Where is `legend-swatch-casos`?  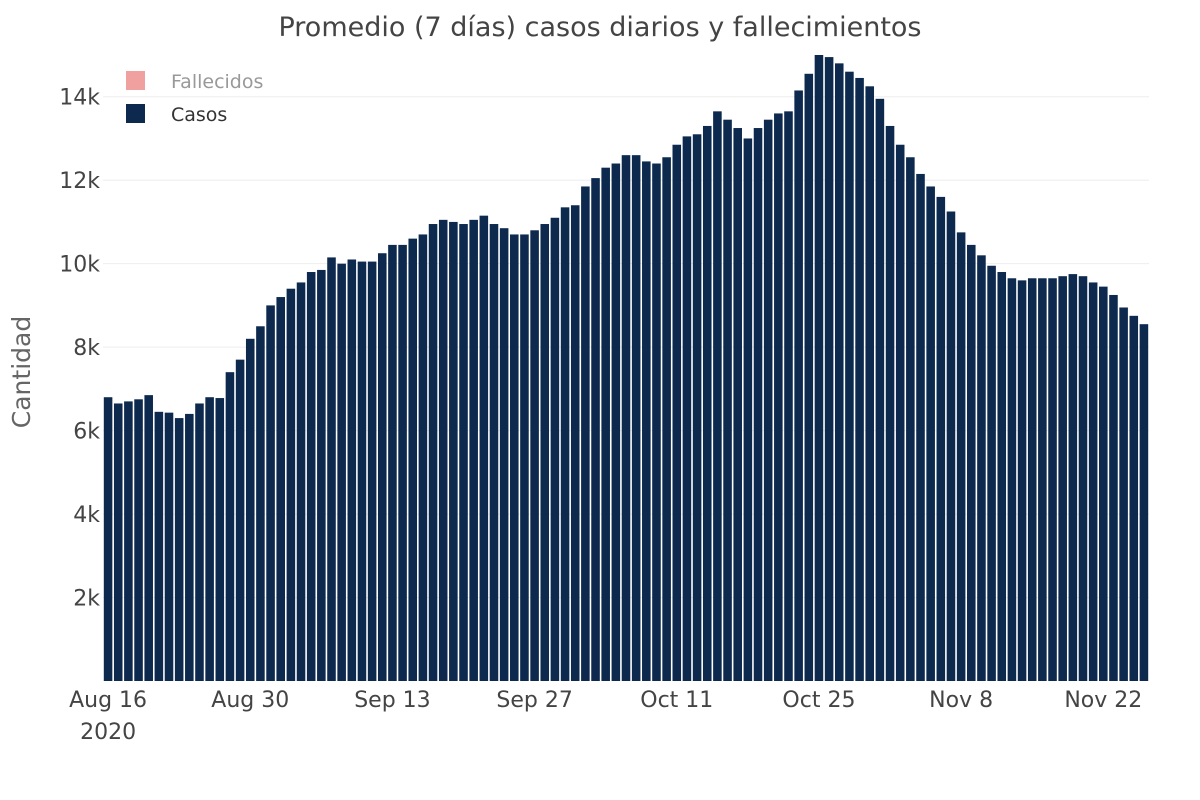
legend-swatch-casos is located at coordinates (135, 113).